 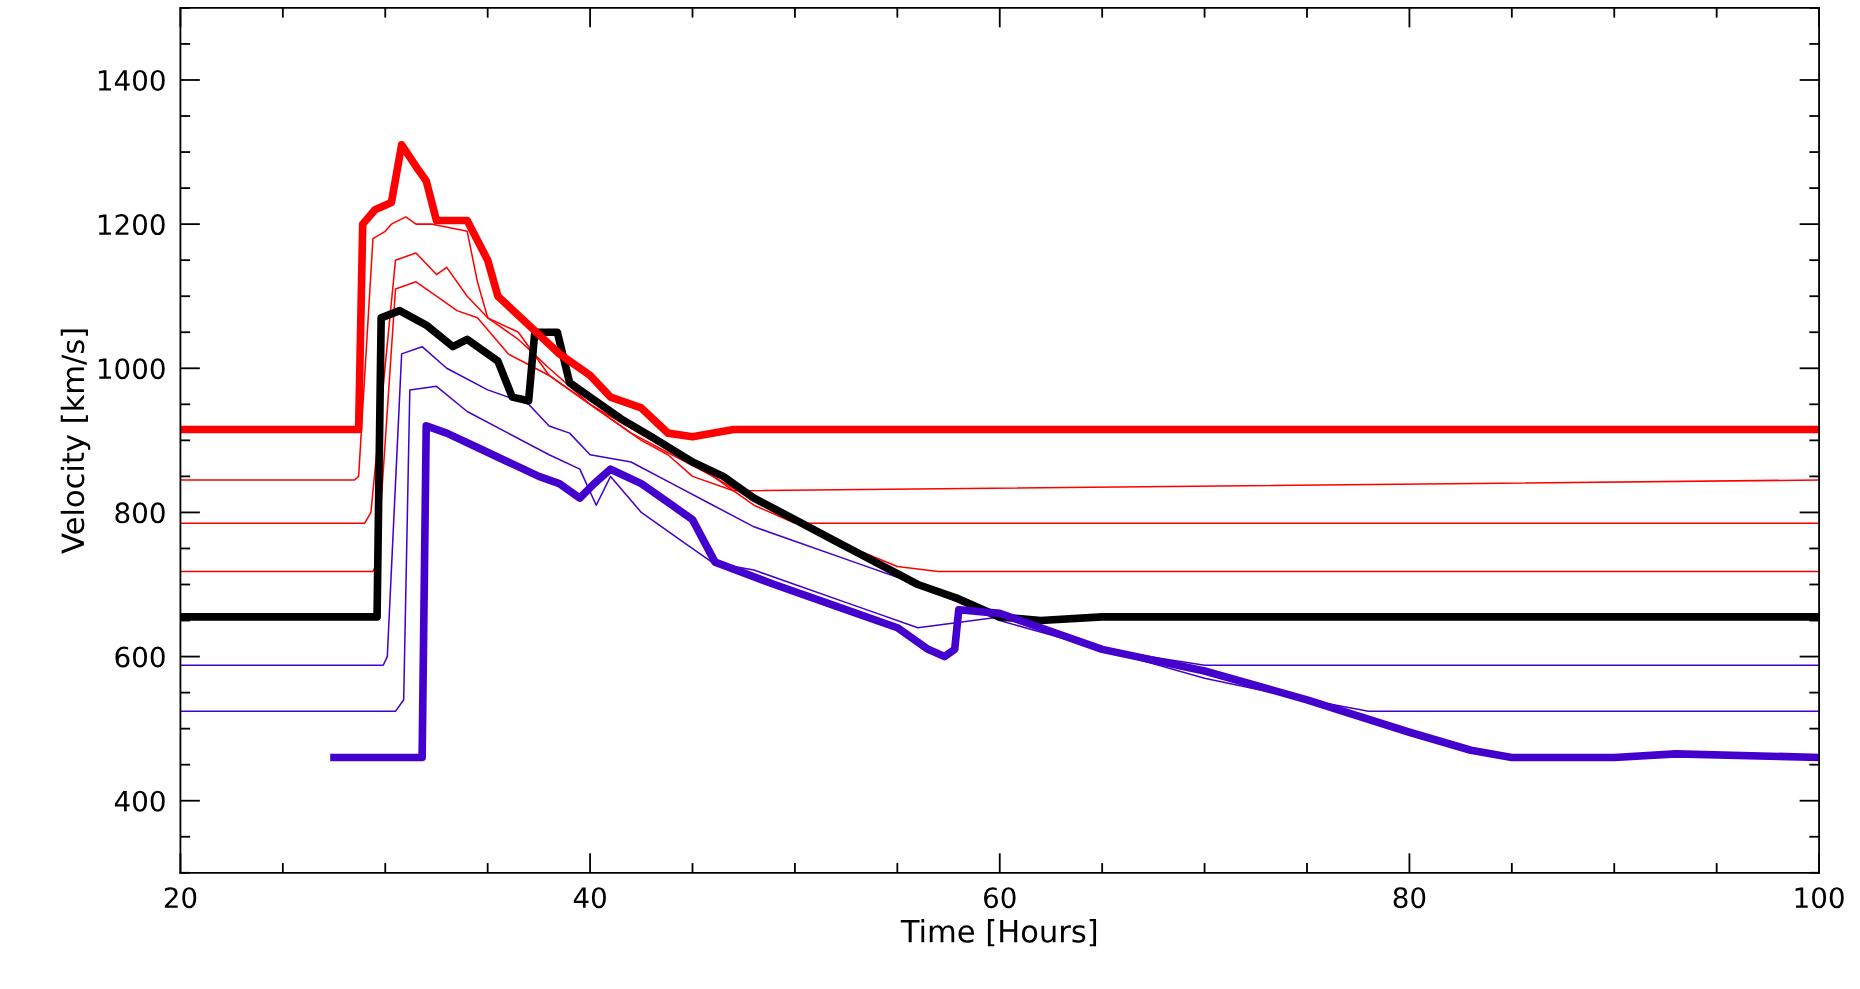 What do you see at coordinates (139, 801) in the screenshot?
I see `y-tick-label: 400` at bounding box center [139, 801].